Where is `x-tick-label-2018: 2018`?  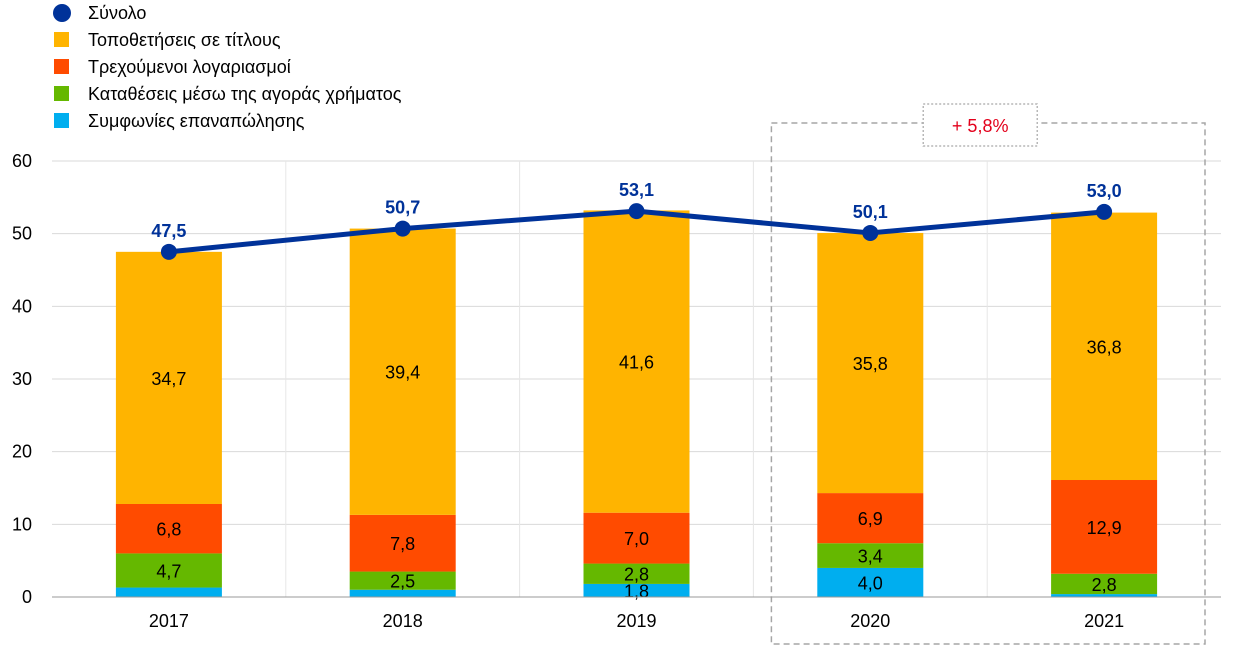 x-tick-label-2018: 2018 is located at coordinates (403, 621).